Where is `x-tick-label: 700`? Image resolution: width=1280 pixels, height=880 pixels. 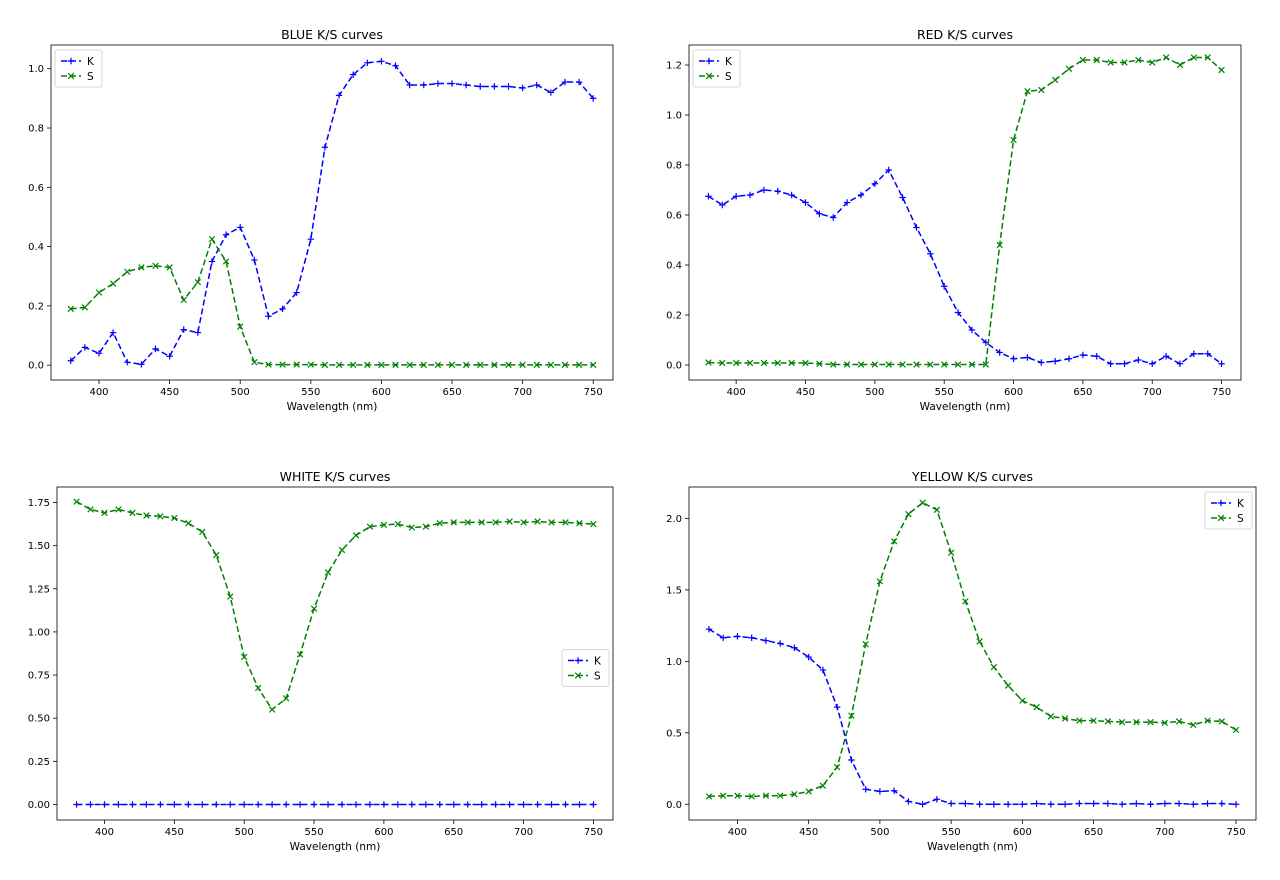
x-tick-label: 700 is located at coordinates (522, 392).